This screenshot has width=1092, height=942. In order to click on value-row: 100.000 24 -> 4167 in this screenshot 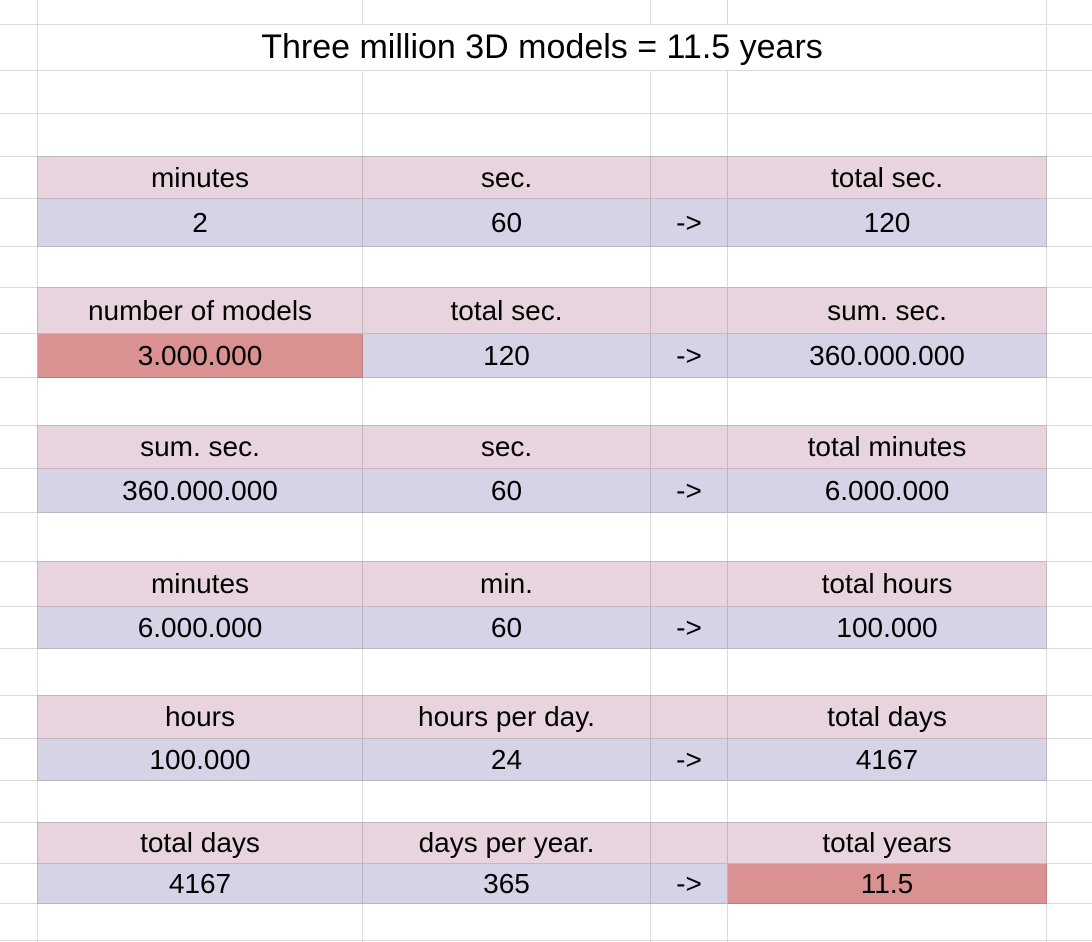, I will do `click(542, 760)`.